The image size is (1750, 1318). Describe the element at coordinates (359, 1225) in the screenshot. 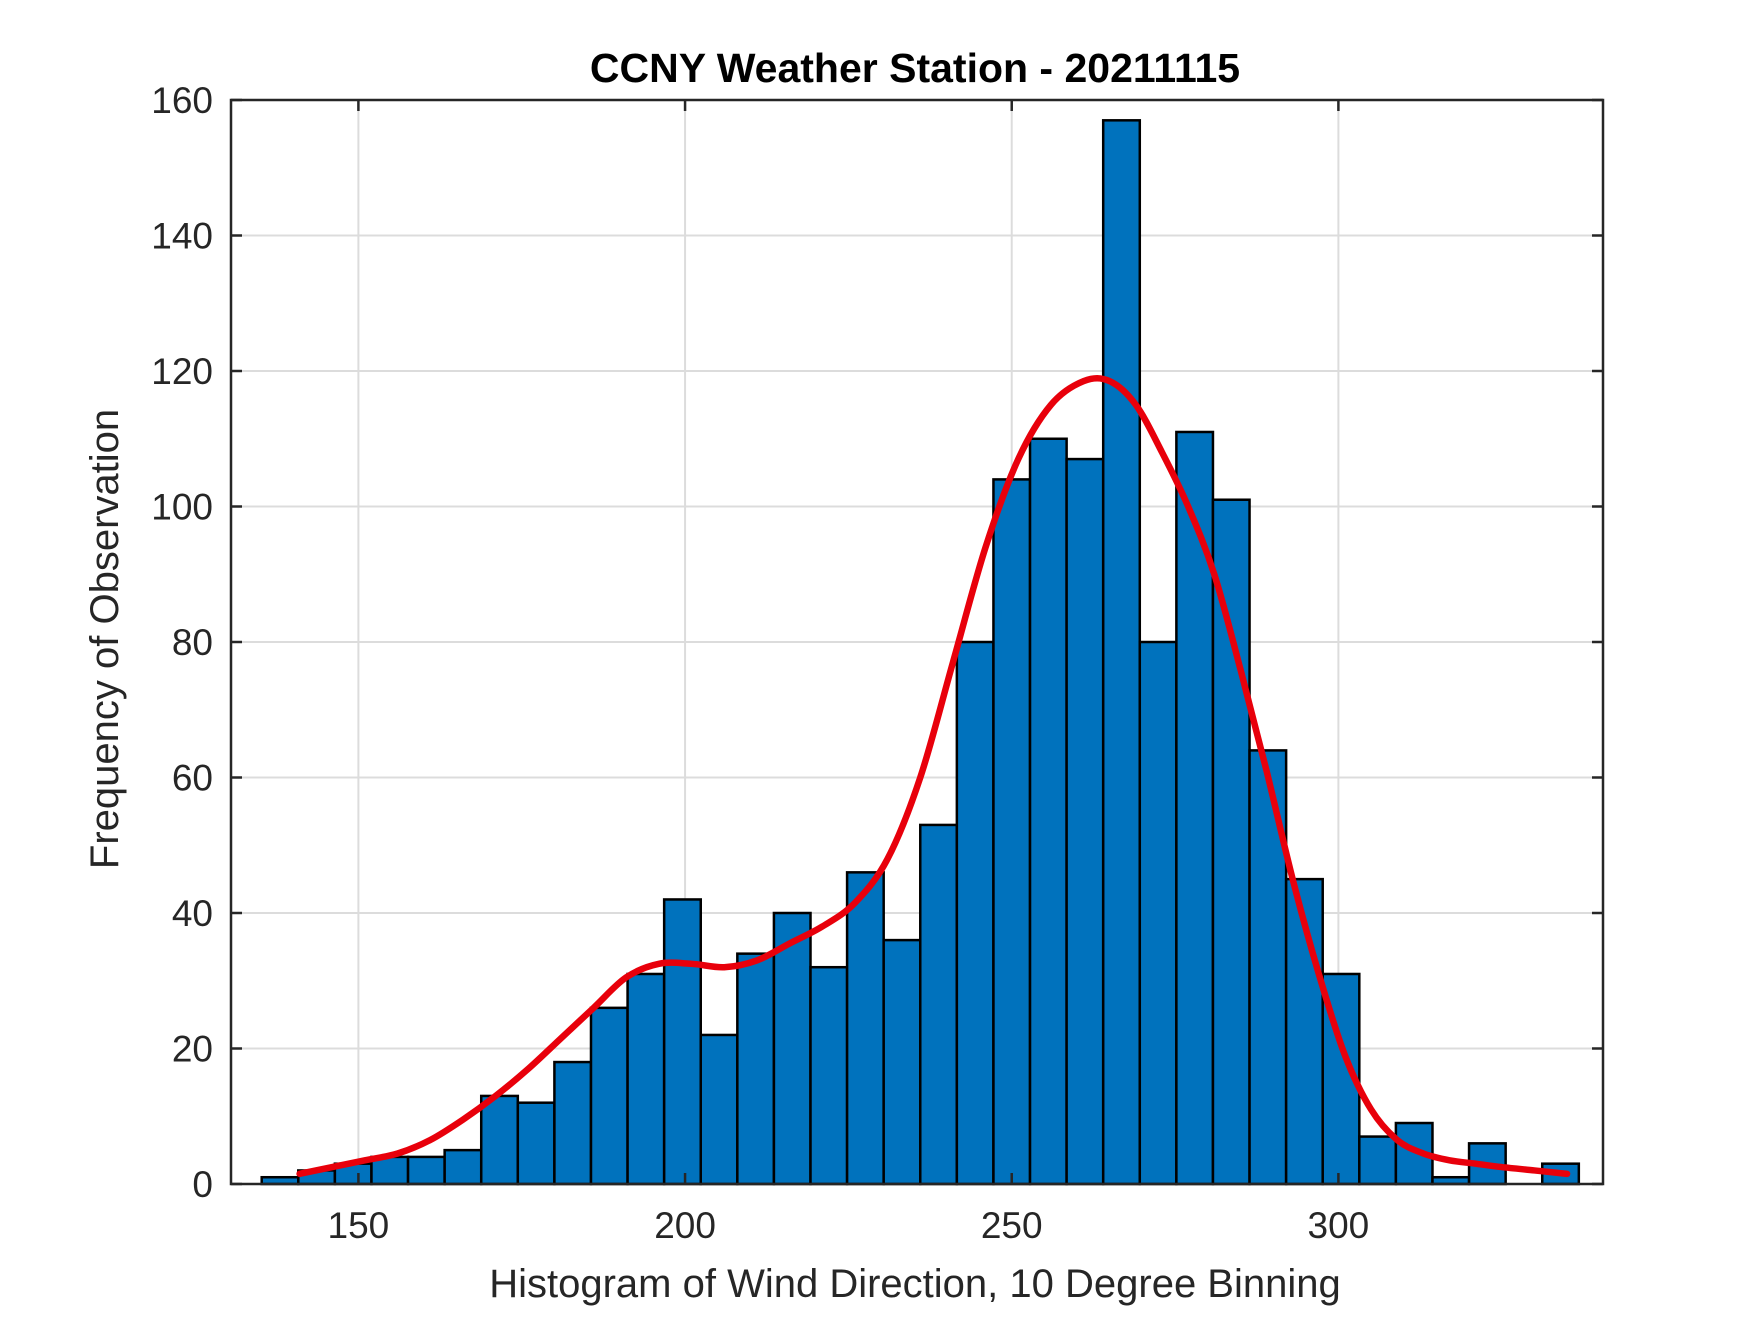

I see `x-tick-label: 150` at that location.